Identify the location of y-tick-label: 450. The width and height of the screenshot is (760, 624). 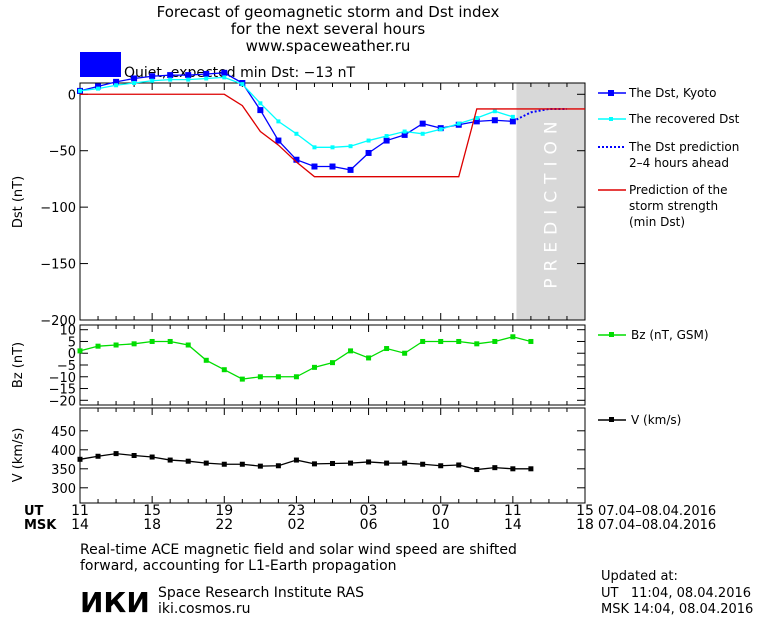
(63, 432).